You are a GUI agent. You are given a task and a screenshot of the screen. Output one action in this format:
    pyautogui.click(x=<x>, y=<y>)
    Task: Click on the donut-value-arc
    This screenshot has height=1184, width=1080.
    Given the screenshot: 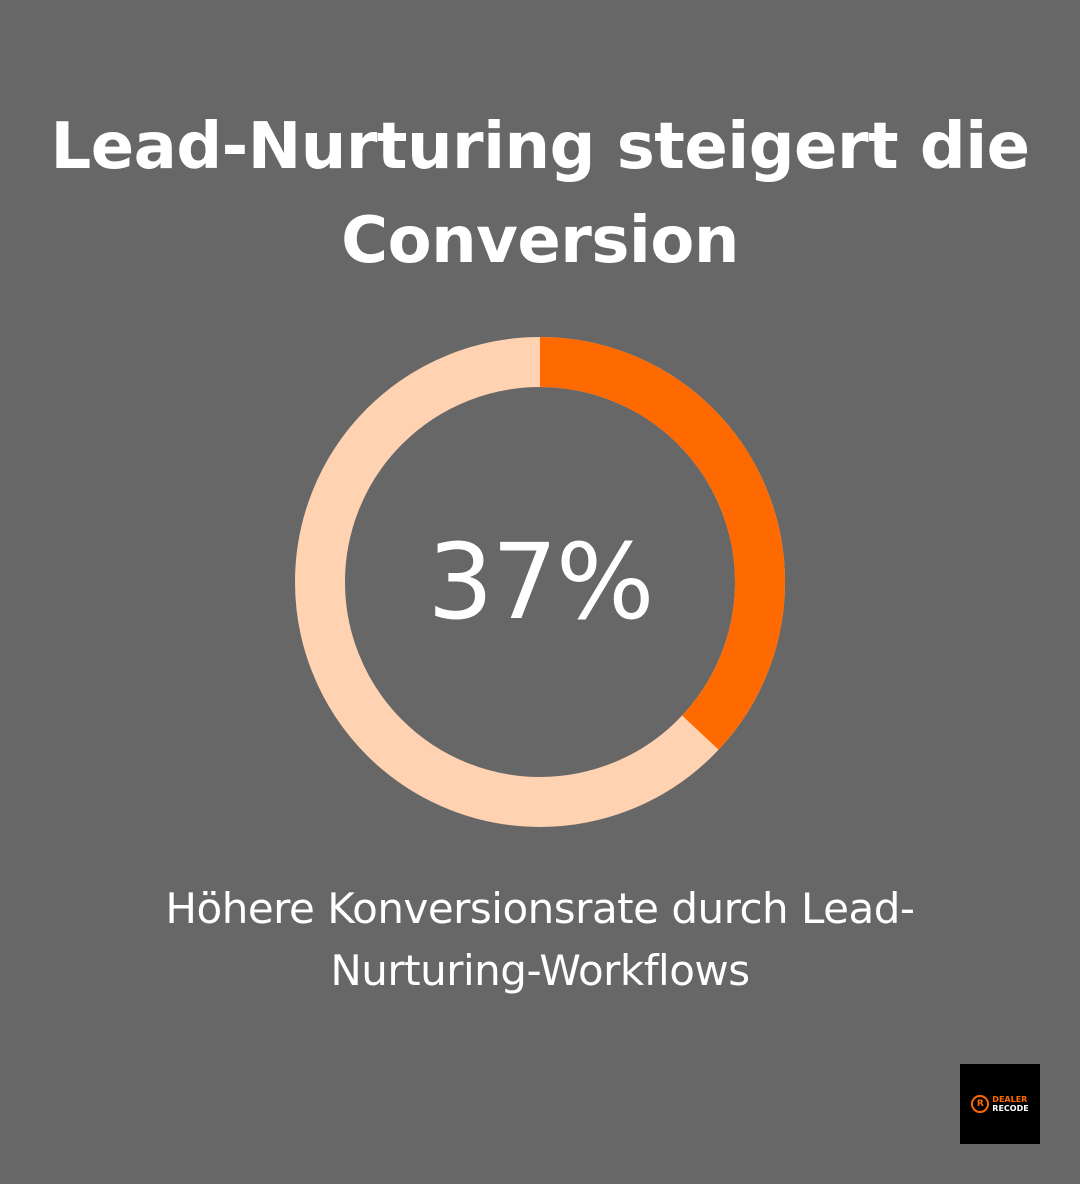 What is the action you would take?
    pyautogui.click(x=662, y=543)
    